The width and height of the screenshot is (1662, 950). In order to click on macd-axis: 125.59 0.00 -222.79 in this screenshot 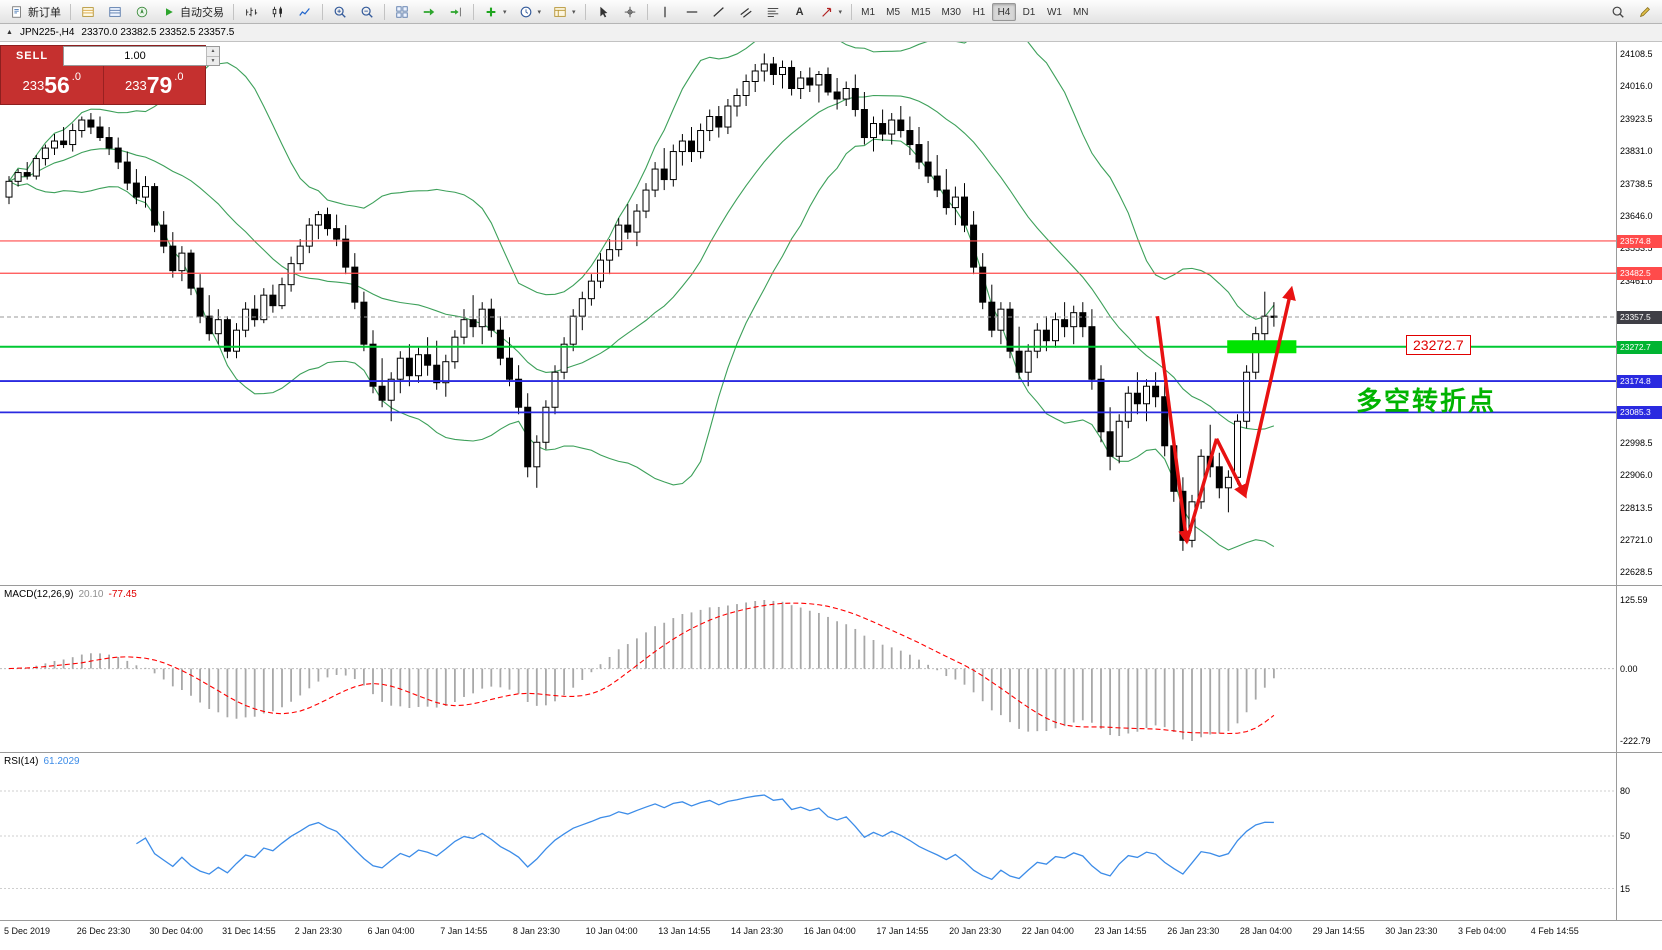, I will do `click(1639, 669)`.